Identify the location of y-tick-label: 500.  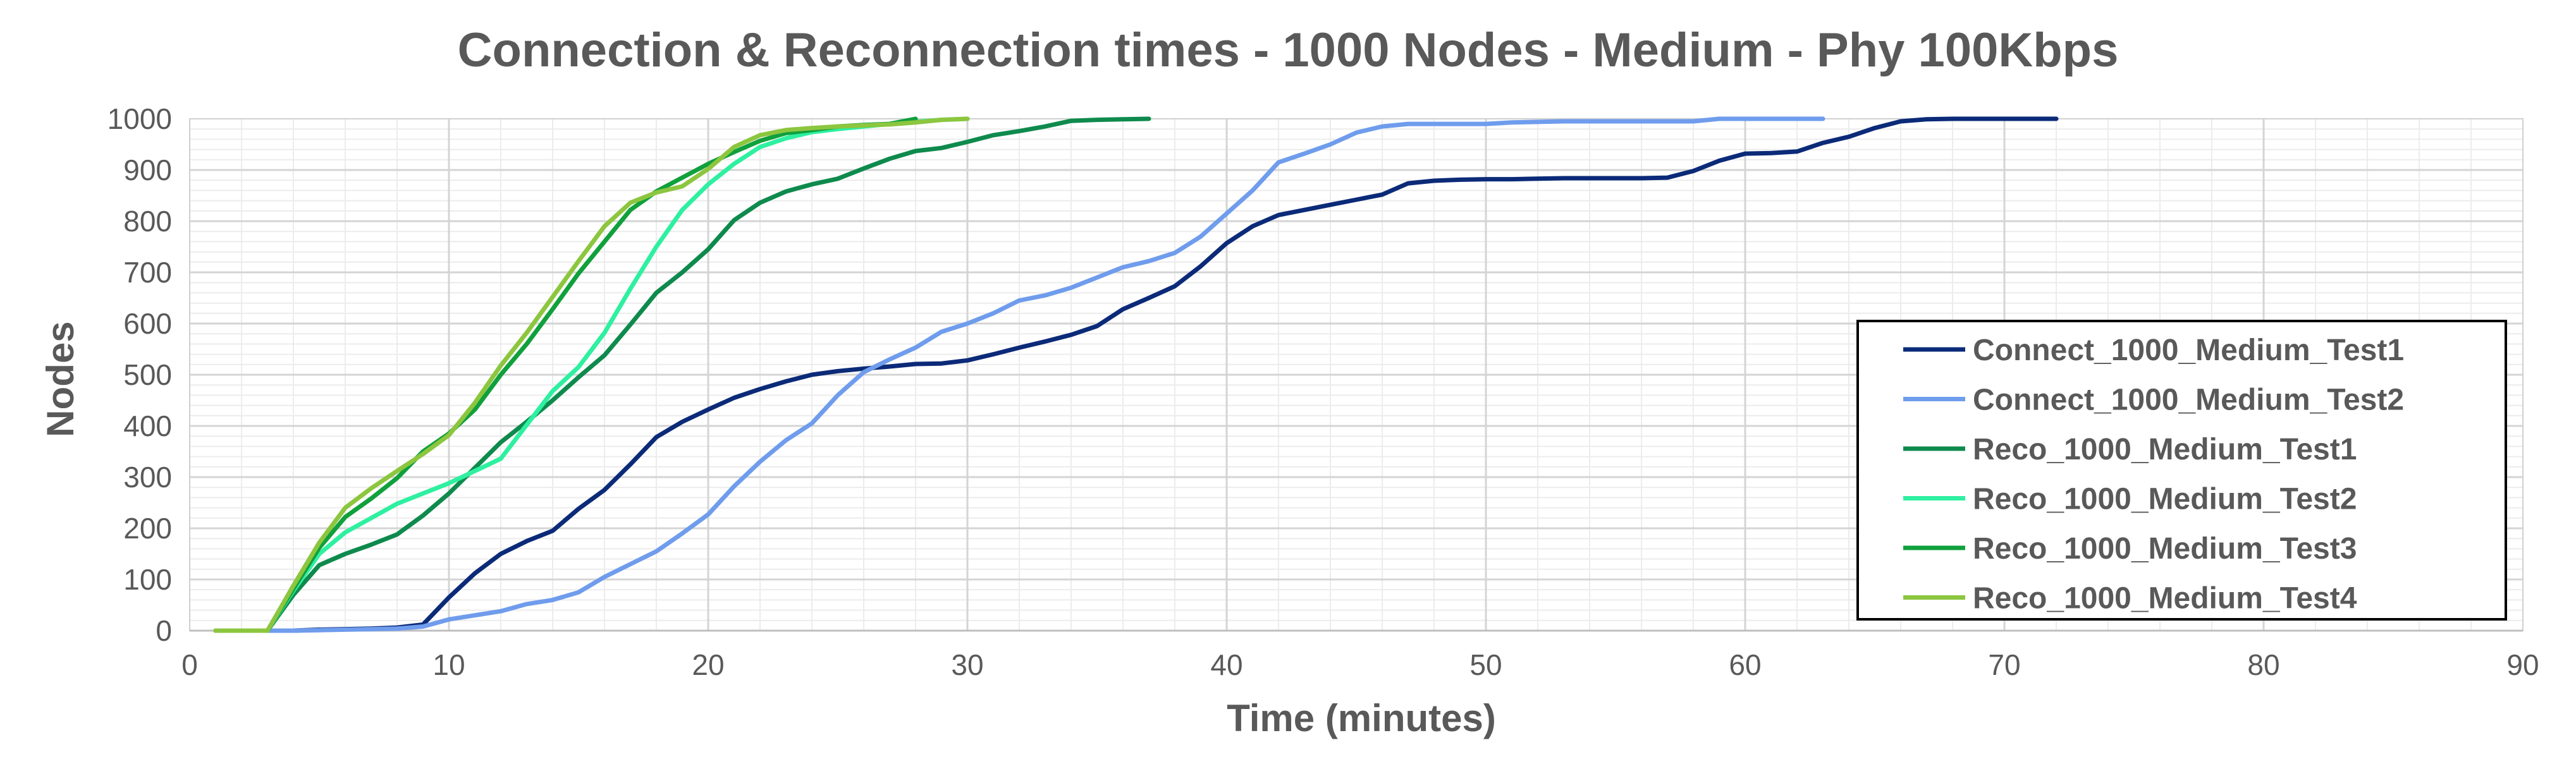
(147, 374).